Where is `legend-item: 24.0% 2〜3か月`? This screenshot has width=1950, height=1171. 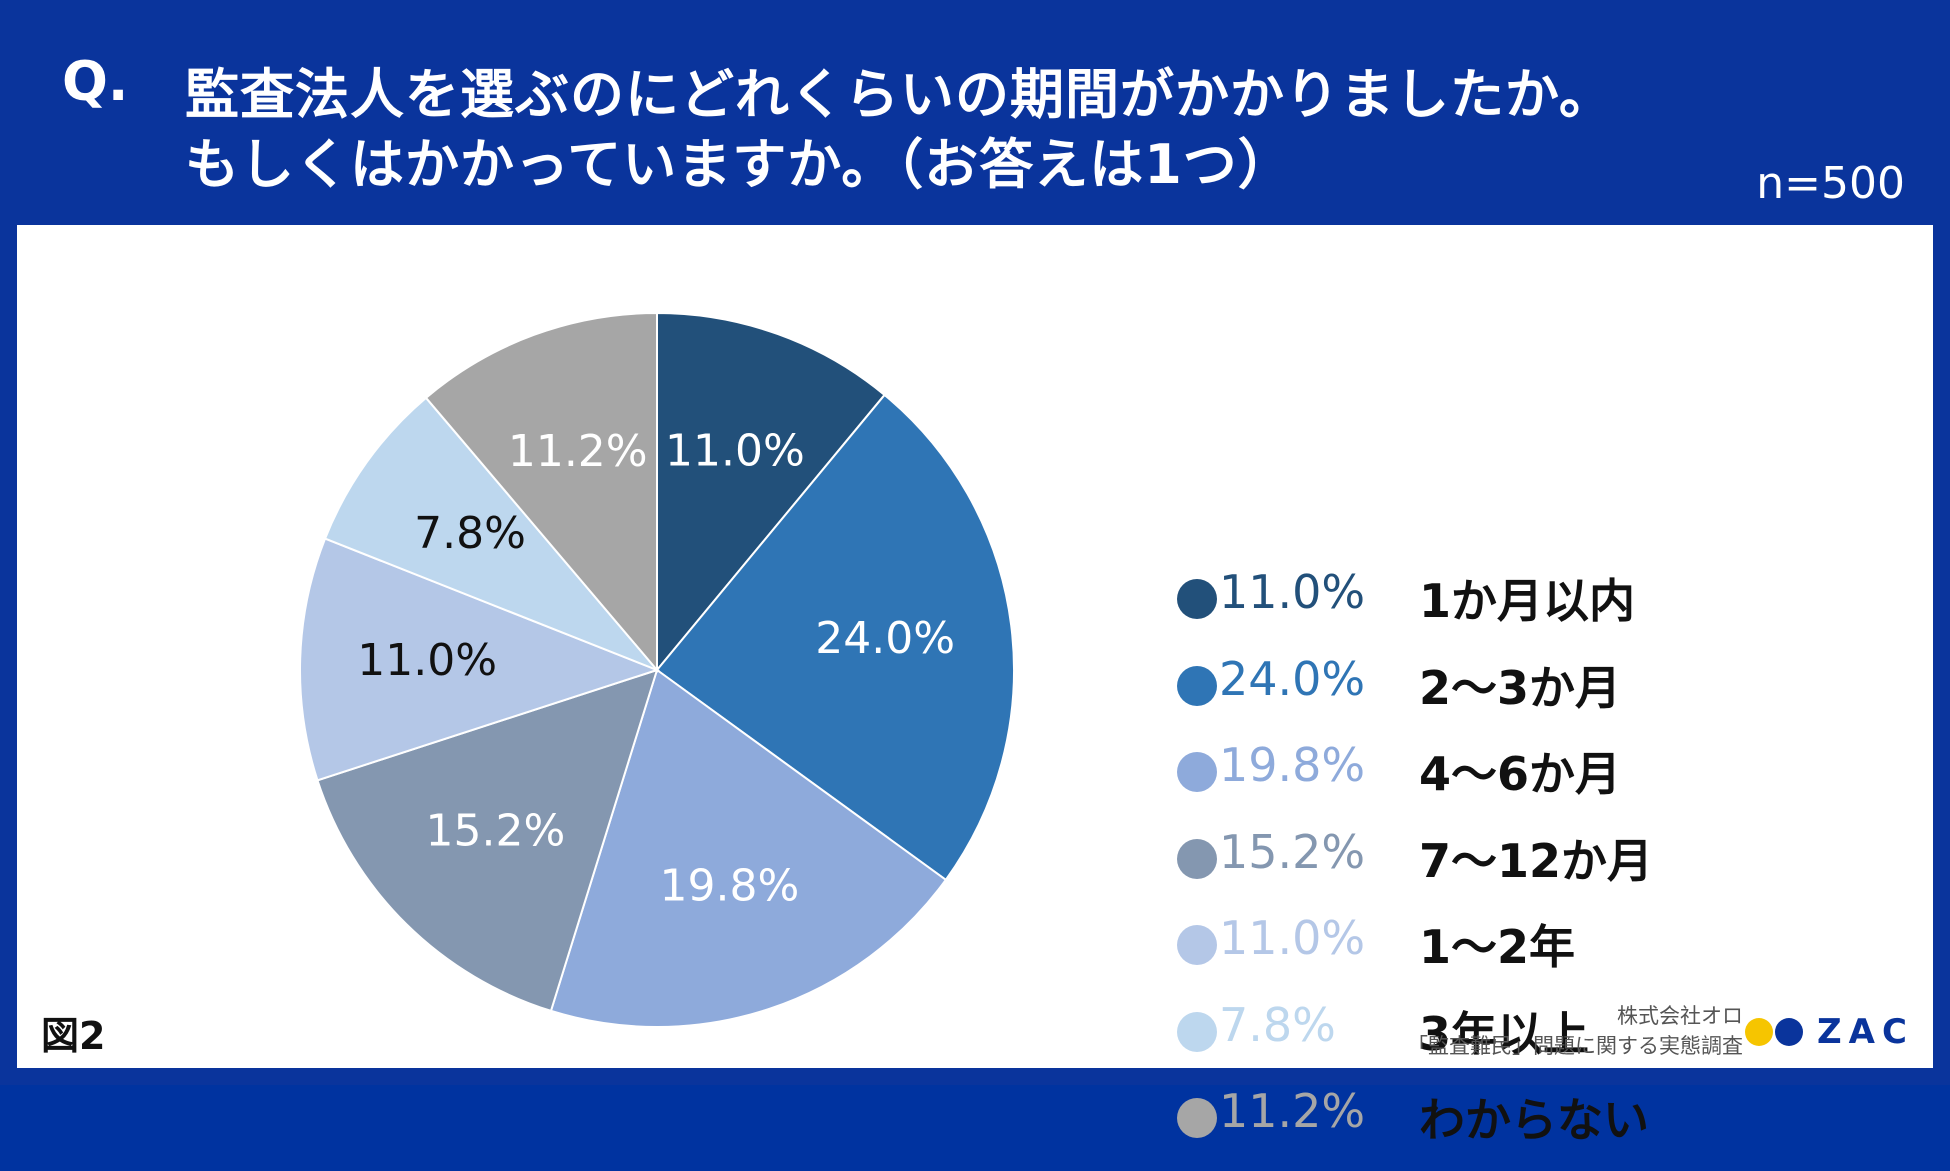
legend-item: 24.0% 2〜3か月 is located at coordinates (1477, 695).